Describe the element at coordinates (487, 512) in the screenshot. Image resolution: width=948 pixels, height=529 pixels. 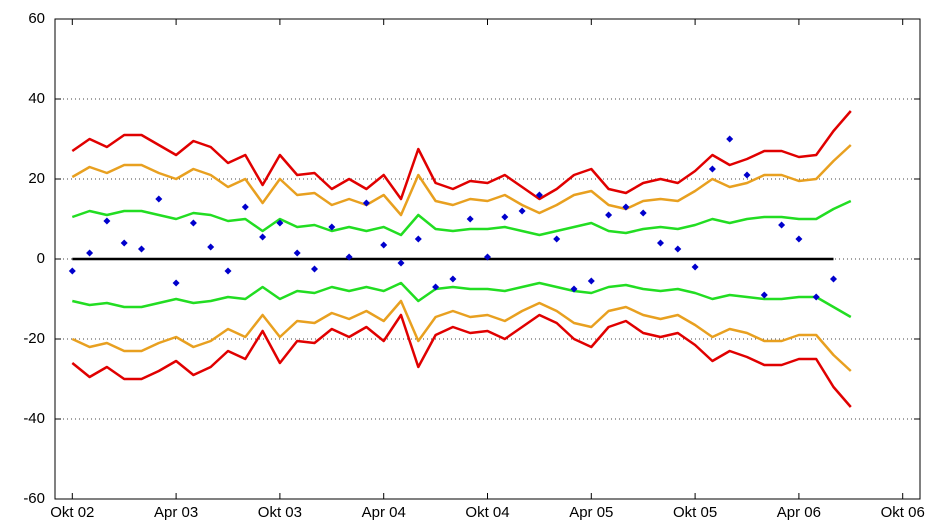
I see `x-tick-label: Okt 04` at that location.